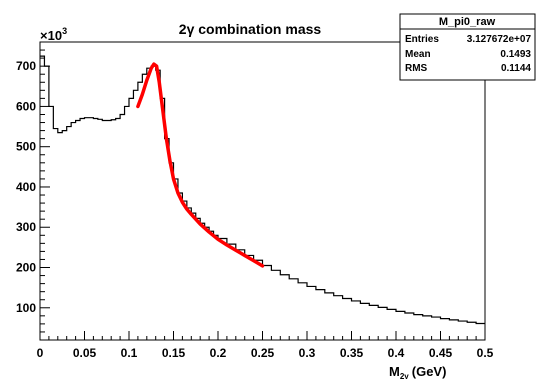 Image resolution: width=538 pixels, height=379 pixels. Describe the element at coordinates (85, 353) in the screenshot. I see `x-tick-label: 0.05` at that location.